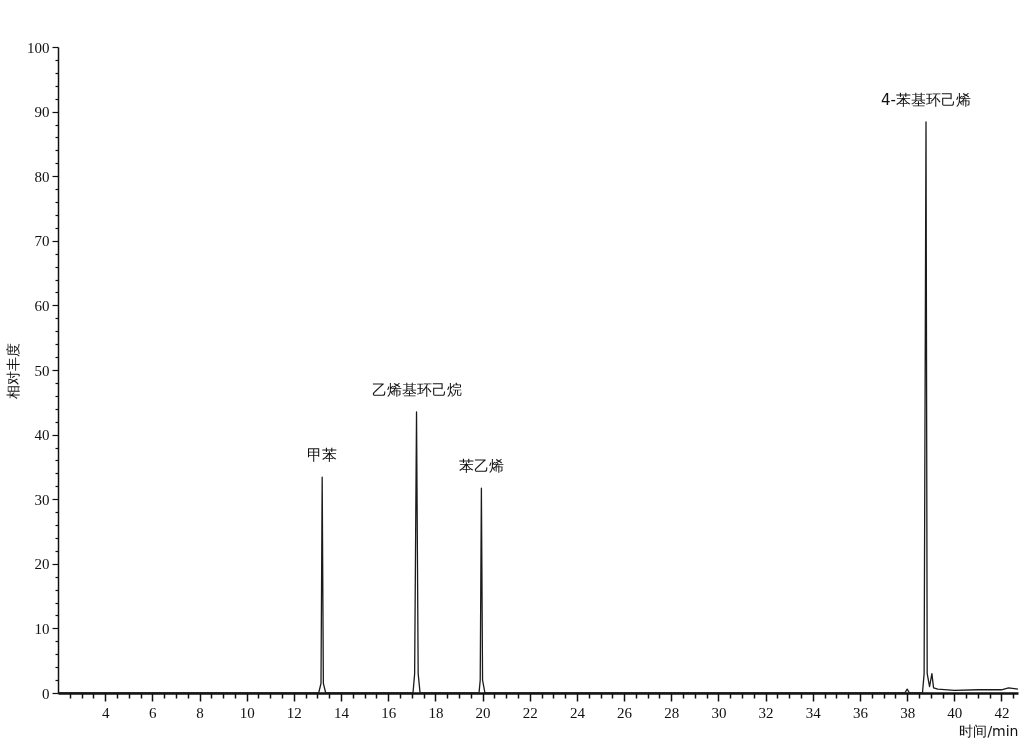  I want to click on x-tick-label: 14, so click(342, 712).